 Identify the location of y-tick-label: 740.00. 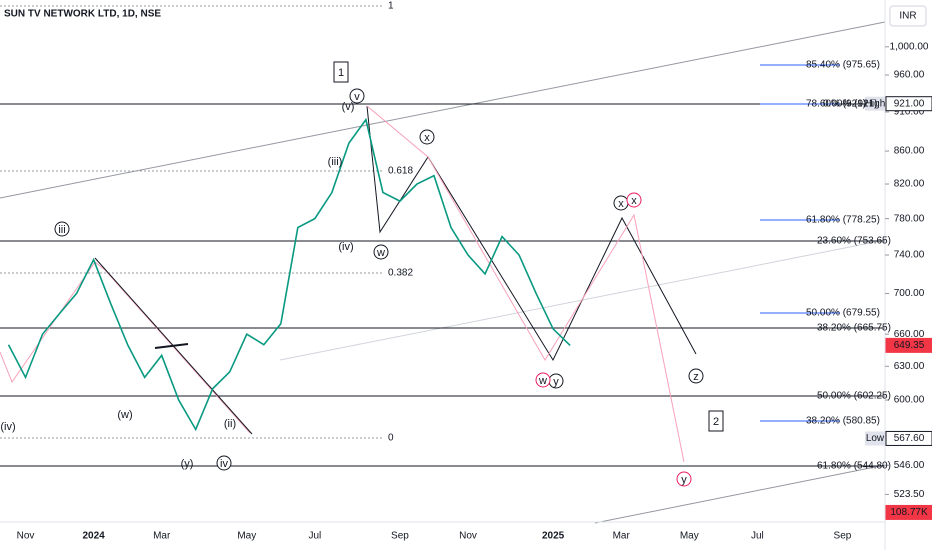
(909, 255).